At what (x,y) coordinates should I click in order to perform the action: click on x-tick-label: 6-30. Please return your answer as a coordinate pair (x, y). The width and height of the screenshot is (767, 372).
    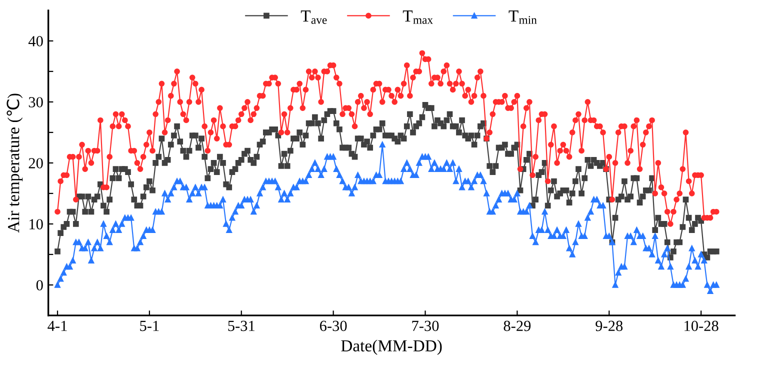
    Looking at the image, I should click on (333, 326).